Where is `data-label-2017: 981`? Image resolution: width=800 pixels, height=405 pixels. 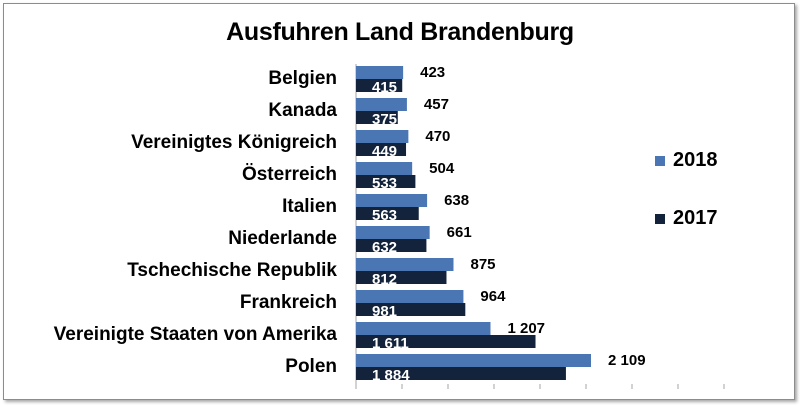 data-label-2017: 981 is located at coordinates (384, 311).